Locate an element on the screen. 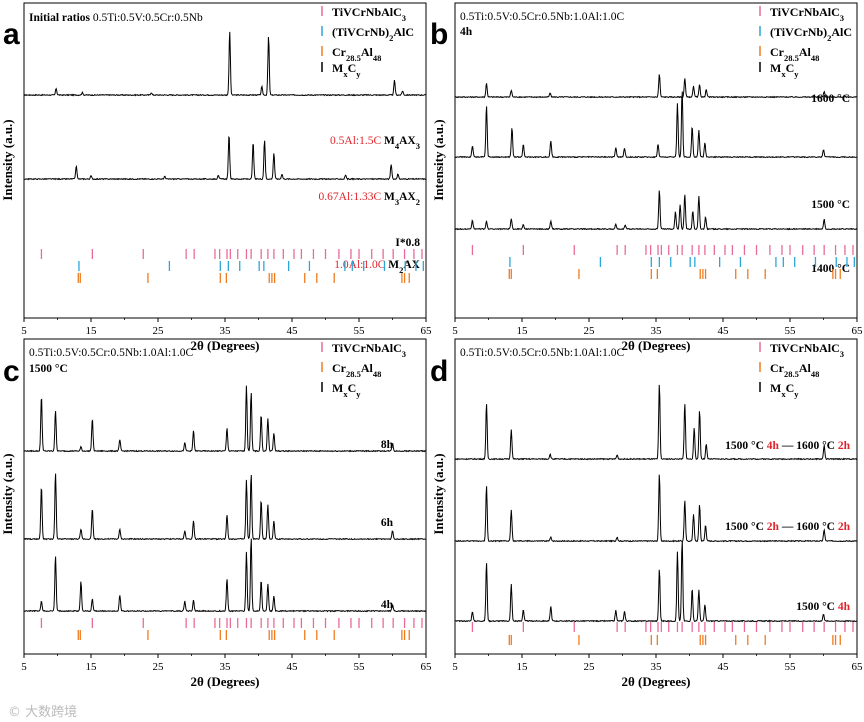 The image size is (864, 722). pattern-label: 0.5Al:1.5C M4AX3 is located at coordinates (375, 143).